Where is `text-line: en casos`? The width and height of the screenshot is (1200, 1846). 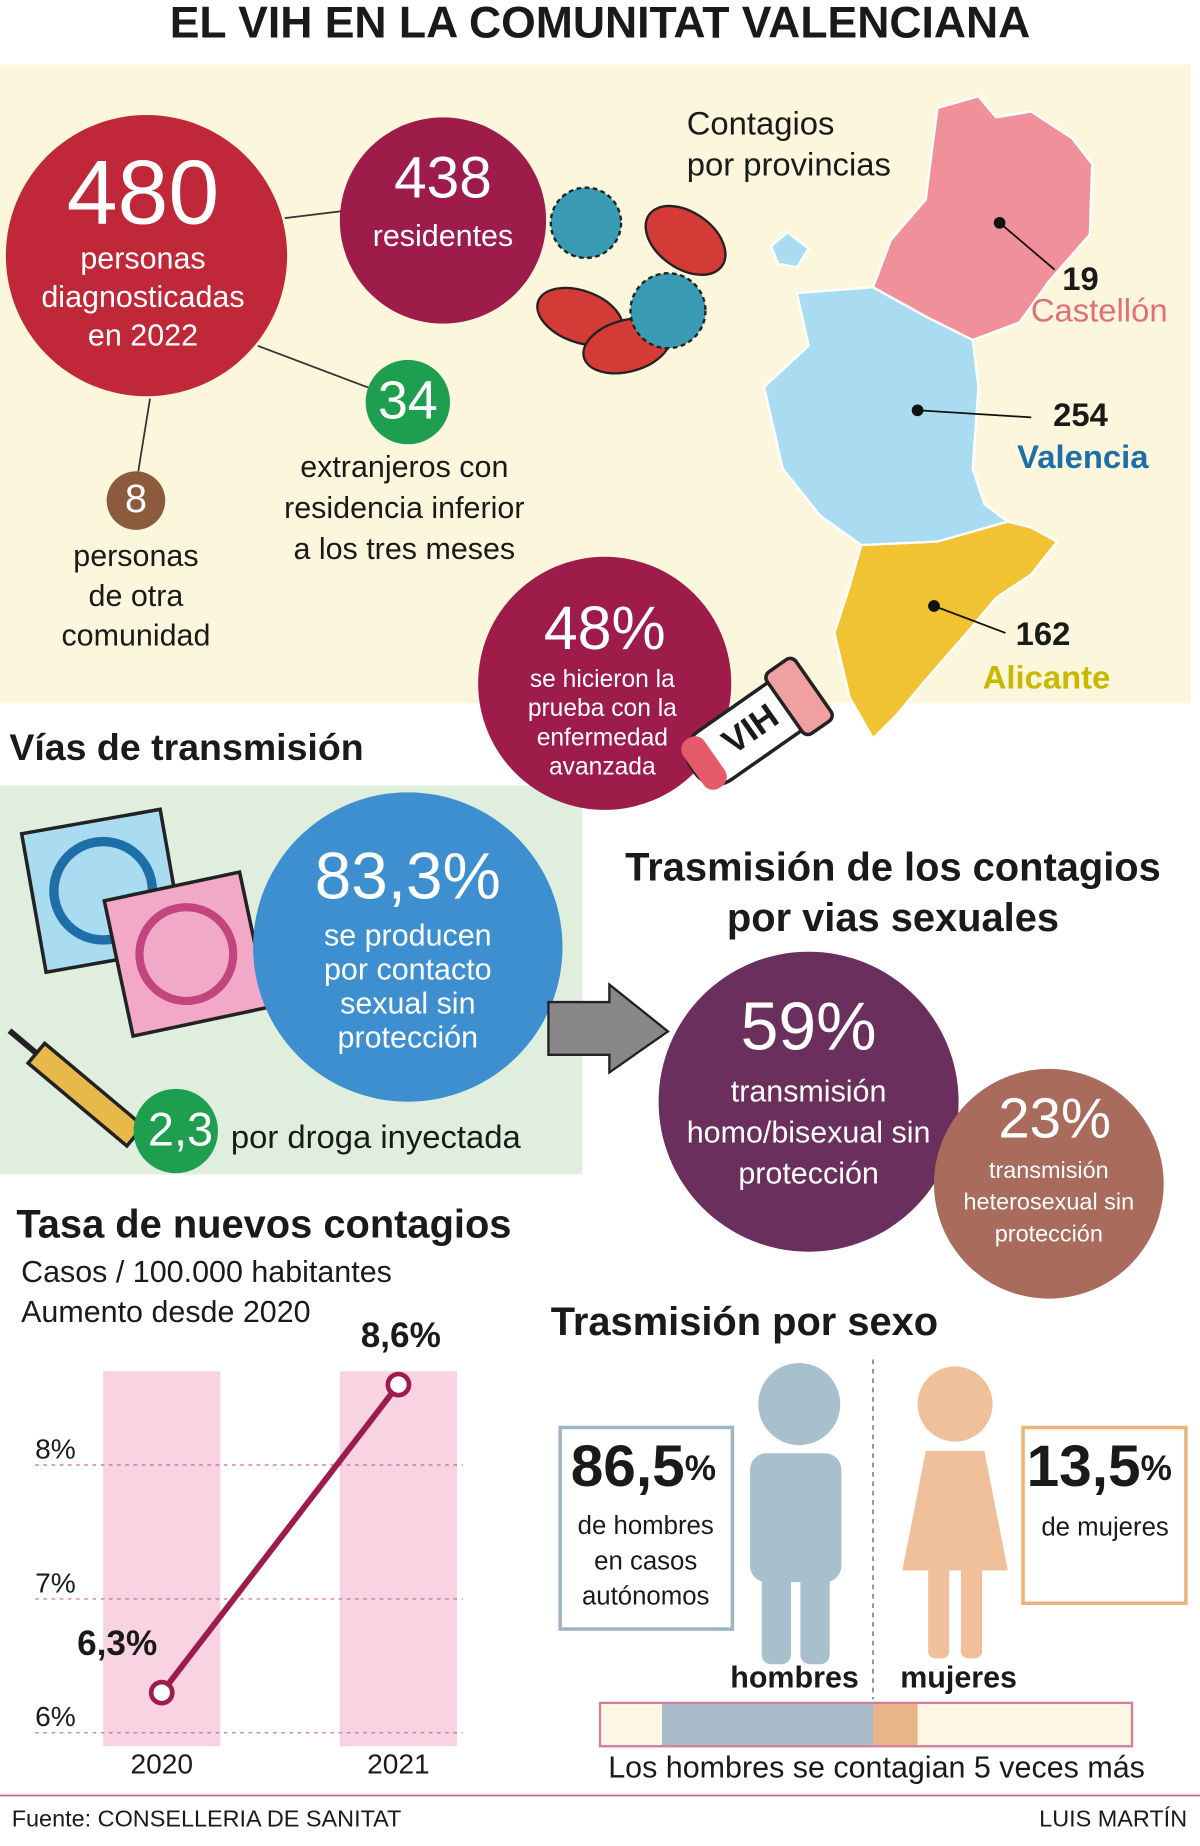 text-line: en casos is located at coordinates (645, 1561).